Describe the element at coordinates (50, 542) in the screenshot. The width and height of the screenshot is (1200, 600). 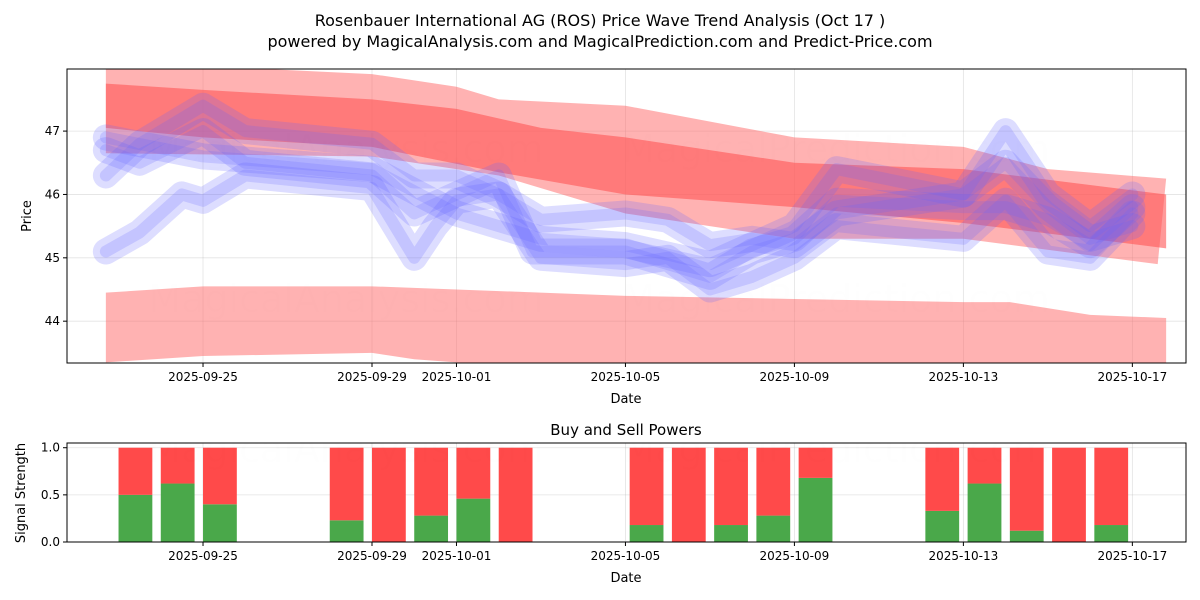
I see `y-tick-label: 0.0` at that location.